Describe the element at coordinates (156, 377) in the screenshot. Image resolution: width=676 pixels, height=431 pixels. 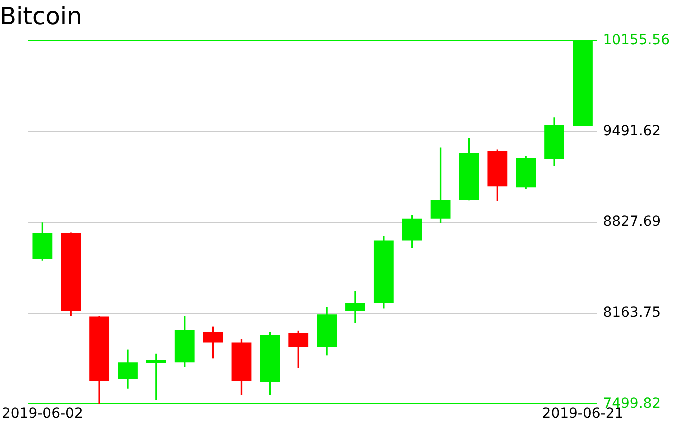
I see `candlestick` at that location.